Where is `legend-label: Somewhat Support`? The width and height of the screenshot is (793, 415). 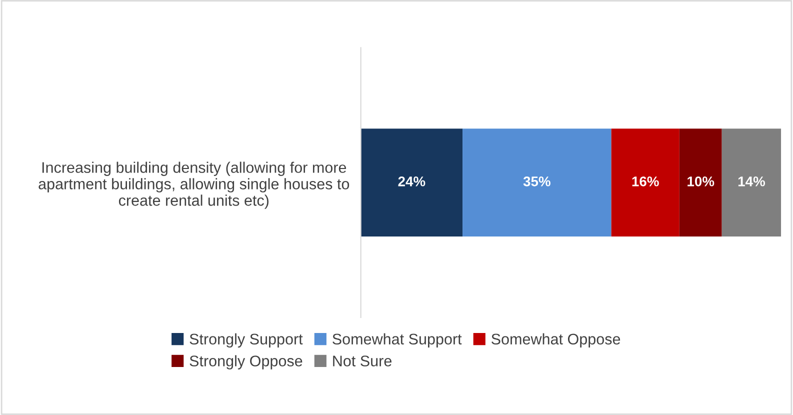 legend-label: Somewhat Support is located at coordinates (397, 340).